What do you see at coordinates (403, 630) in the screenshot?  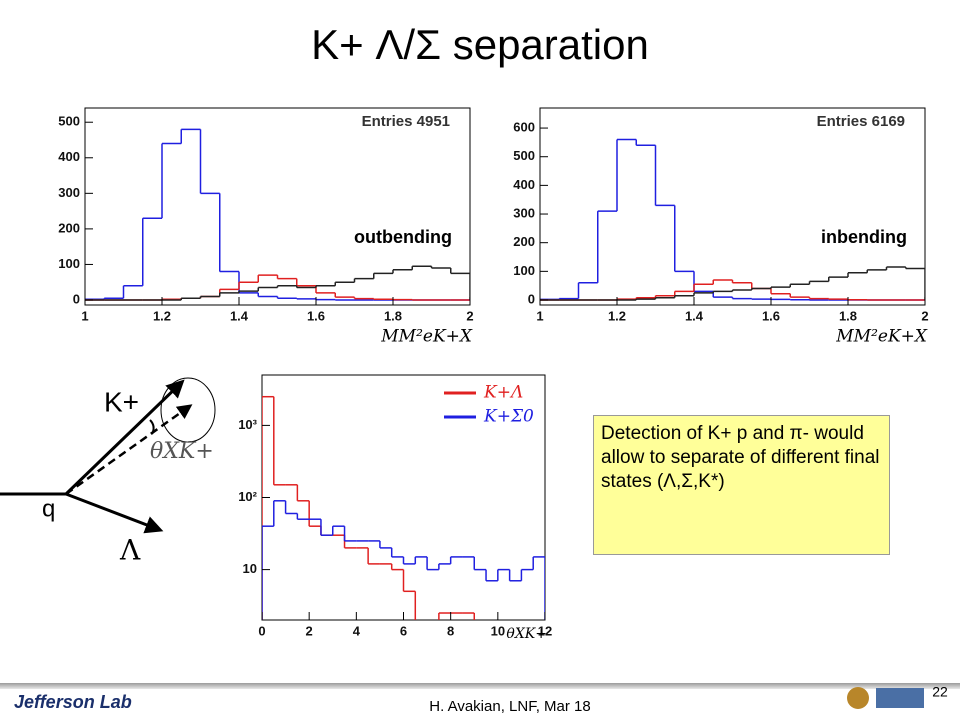 I see `x-tick-label: 6` at bounding box center [403, 630].